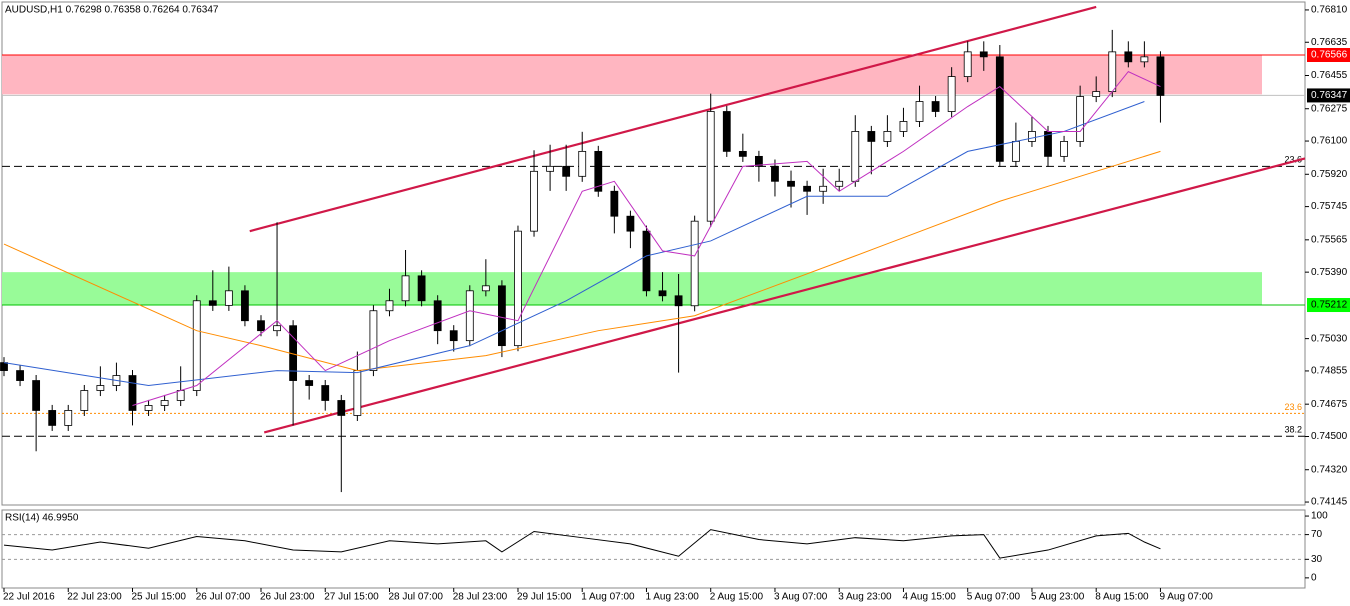 This screenshot has width=1350, height=606. What do you see at coordinates (29, 597) in the screenshot?
I see `x-tick-label: 22 Jul 2016` at bounding box center [29, 597].